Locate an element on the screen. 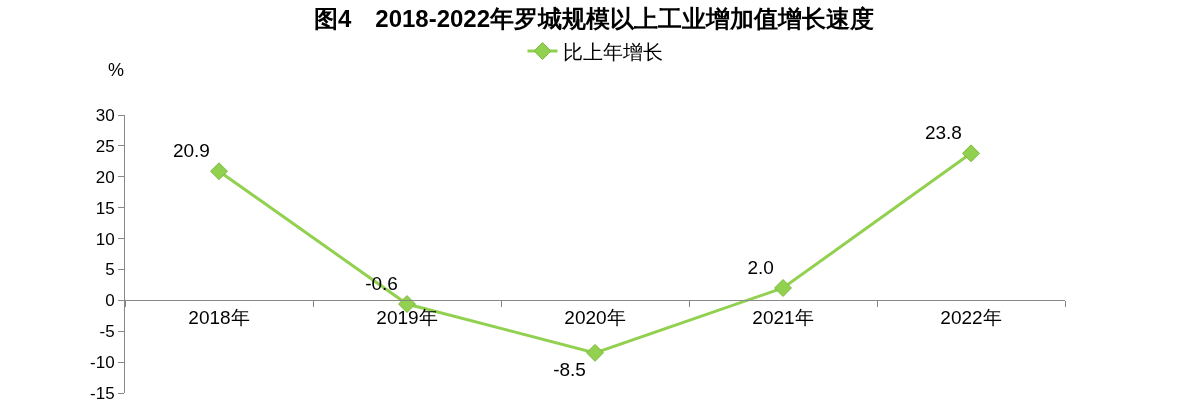 The width and height of the screenshot is (1188, 407). y-tick-label: -10 is located at coordinates (102, 363).